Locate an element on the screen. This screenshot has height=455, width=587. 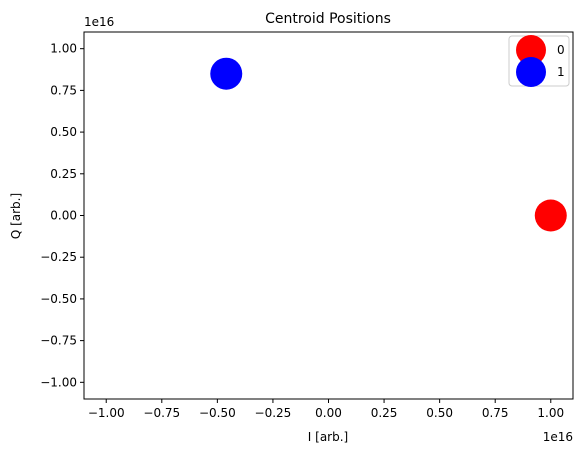
x-tick-label: −0.25 is located at coordinates (273, 413).